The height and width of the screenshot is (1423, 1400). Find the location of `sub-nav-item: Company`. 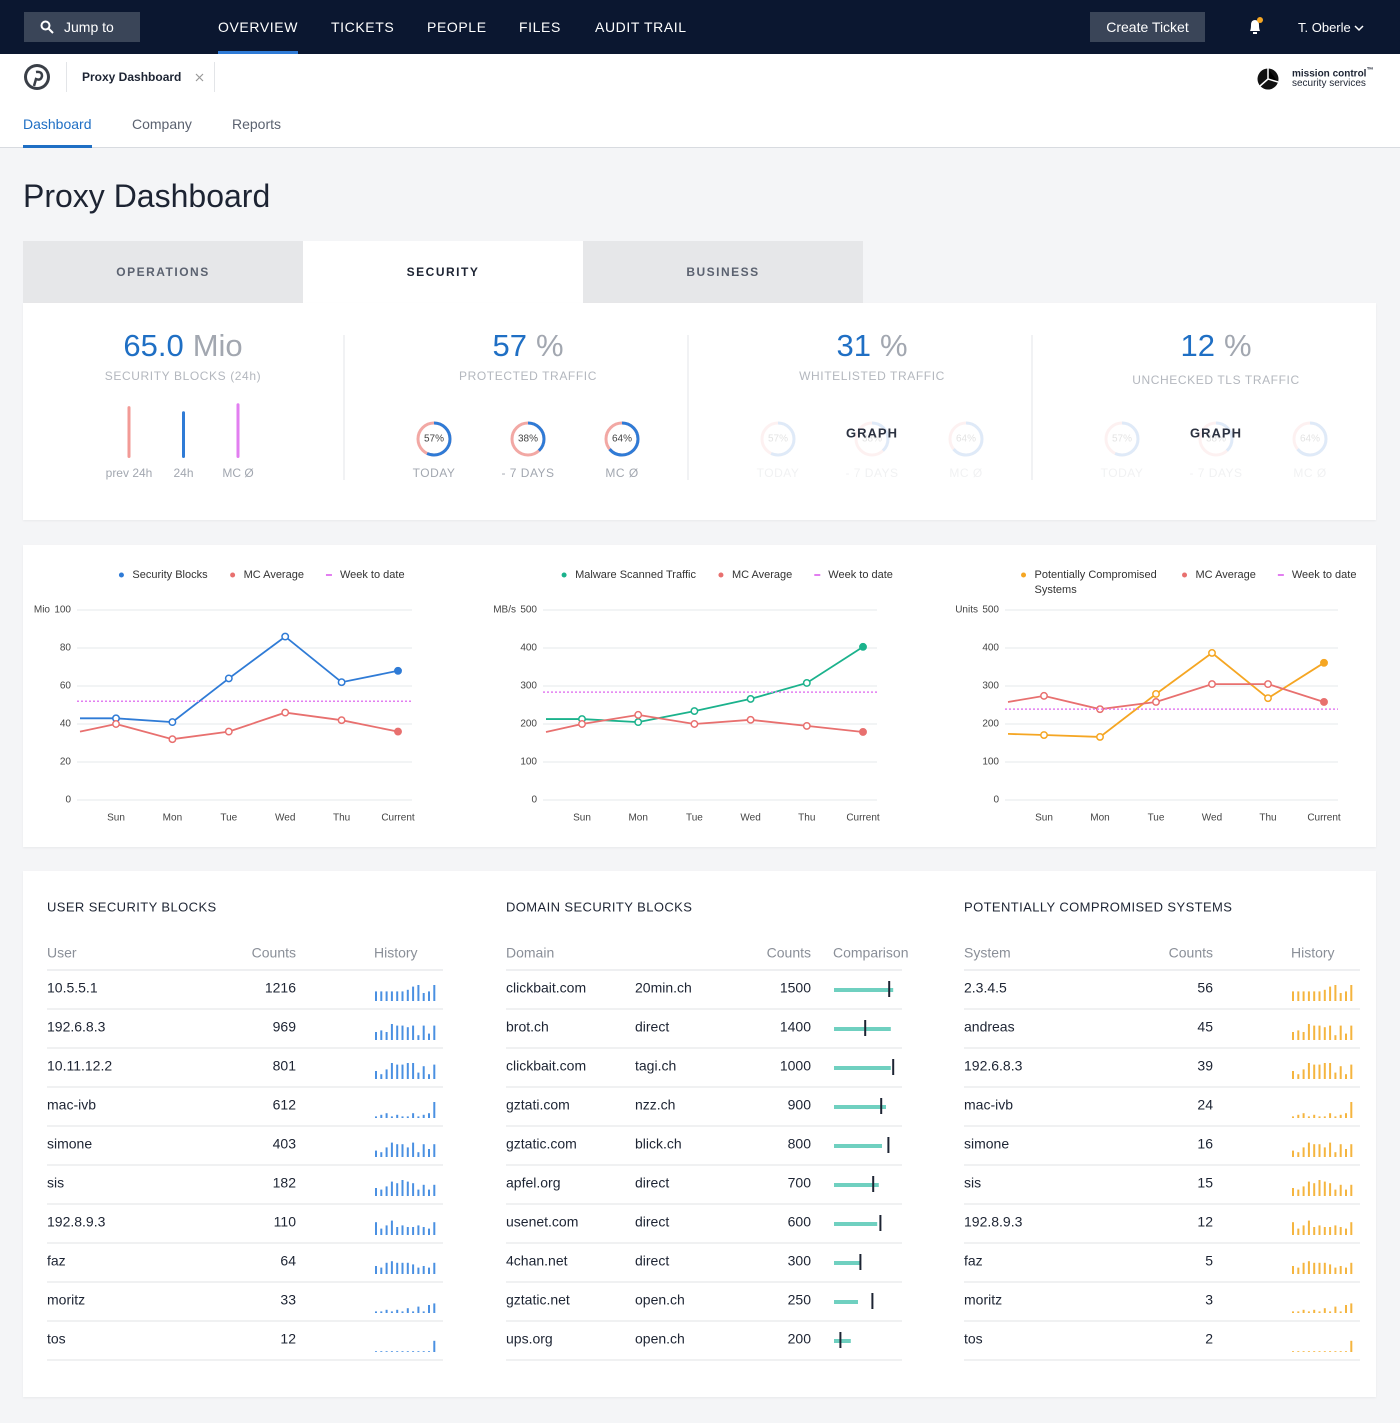

sub-nav-item: Company is located at coordinates (162, 124).